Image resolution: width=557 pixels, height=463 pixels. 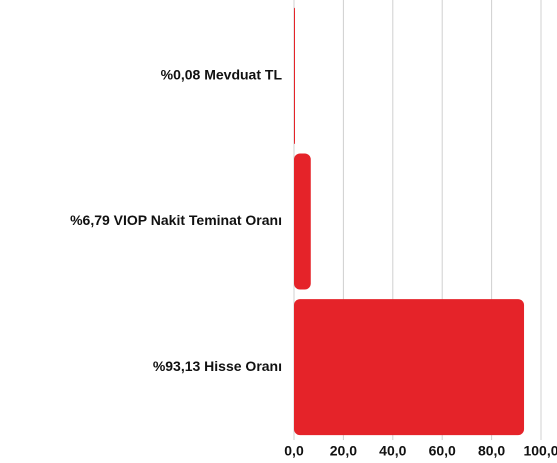 I want to click on y-tick-label: %93,13 Hisse Oranı, so click(x=217, y=366).